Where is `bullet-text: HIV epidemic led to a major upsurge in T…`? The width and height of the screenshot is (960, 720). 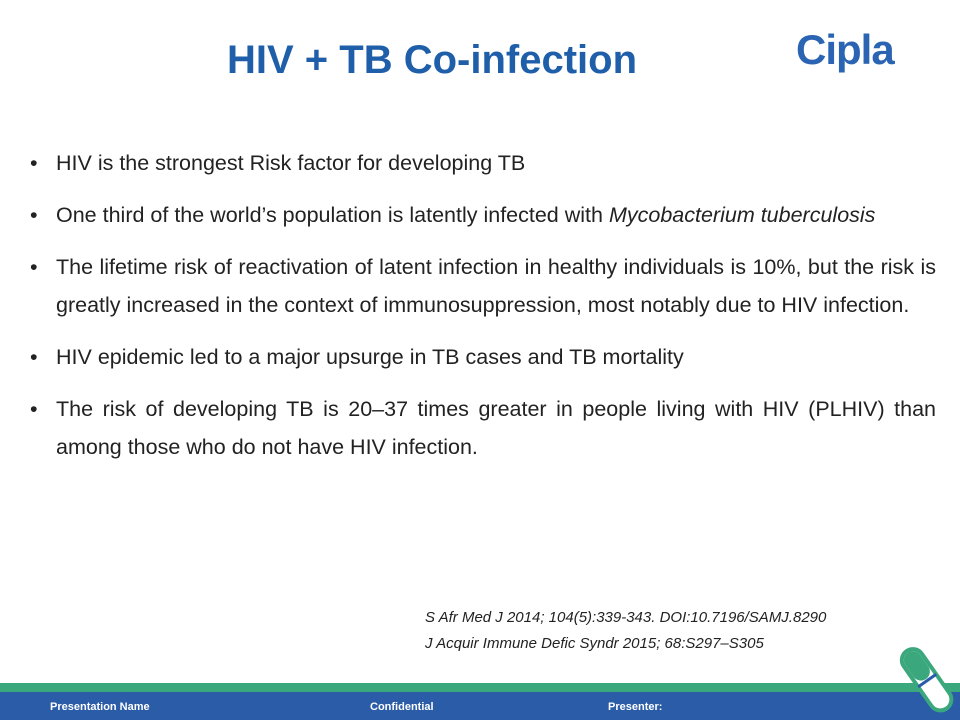
bullet-text: HIV epidemic led to a major upsurge in T… is located at coordinates (370, 357).